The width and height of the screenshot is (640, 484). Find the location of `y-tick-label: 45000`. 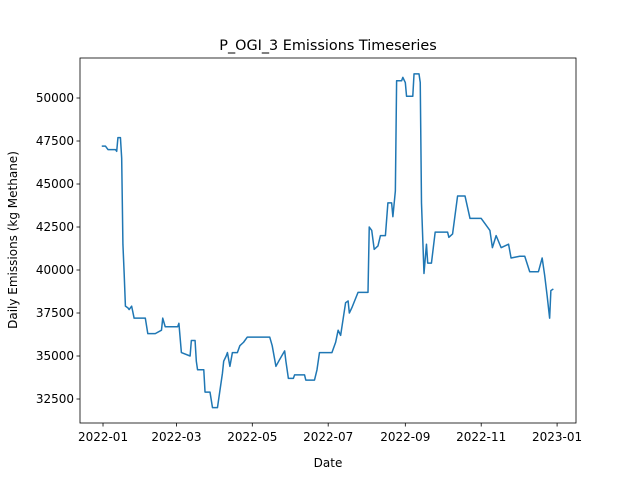

y-tick-label: 45000 is located at coordinates (55, 184).